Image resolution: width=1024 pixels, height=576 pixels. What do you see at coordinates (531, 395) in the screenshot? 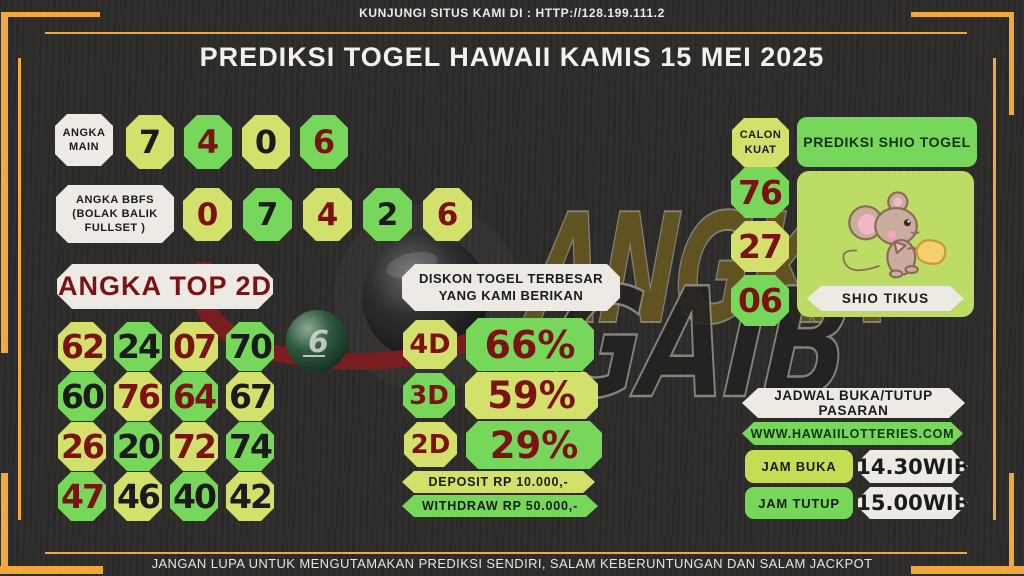
I see `diskon-3d-value: 59%` at bounding box center [531, 395].